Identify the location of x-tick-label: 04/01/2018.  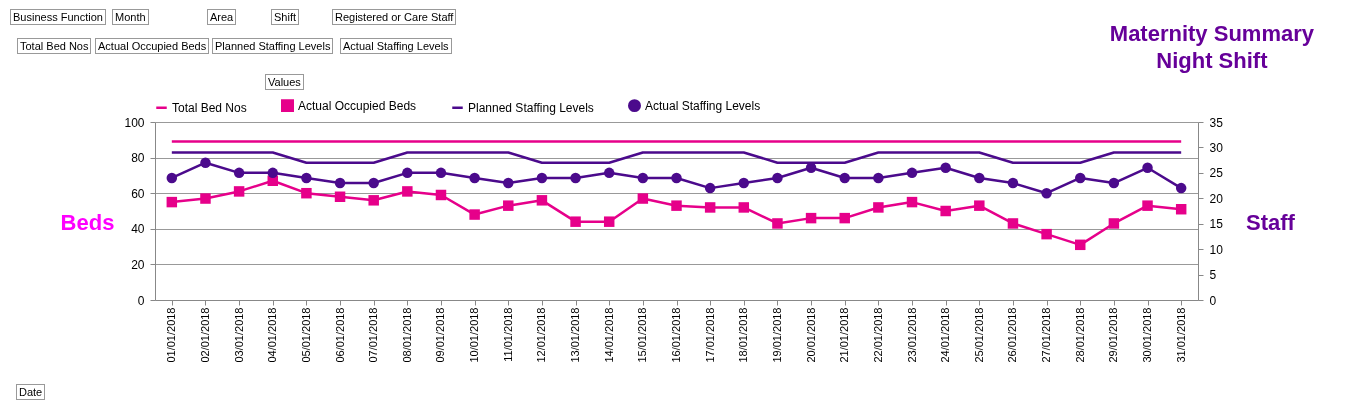
(272, 335).